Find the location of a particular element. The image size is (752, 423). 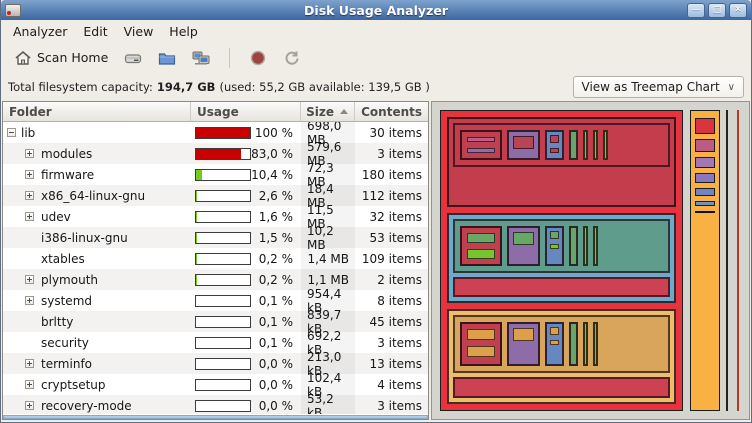

maximize-button: □ is located at coordinates (717, 10).